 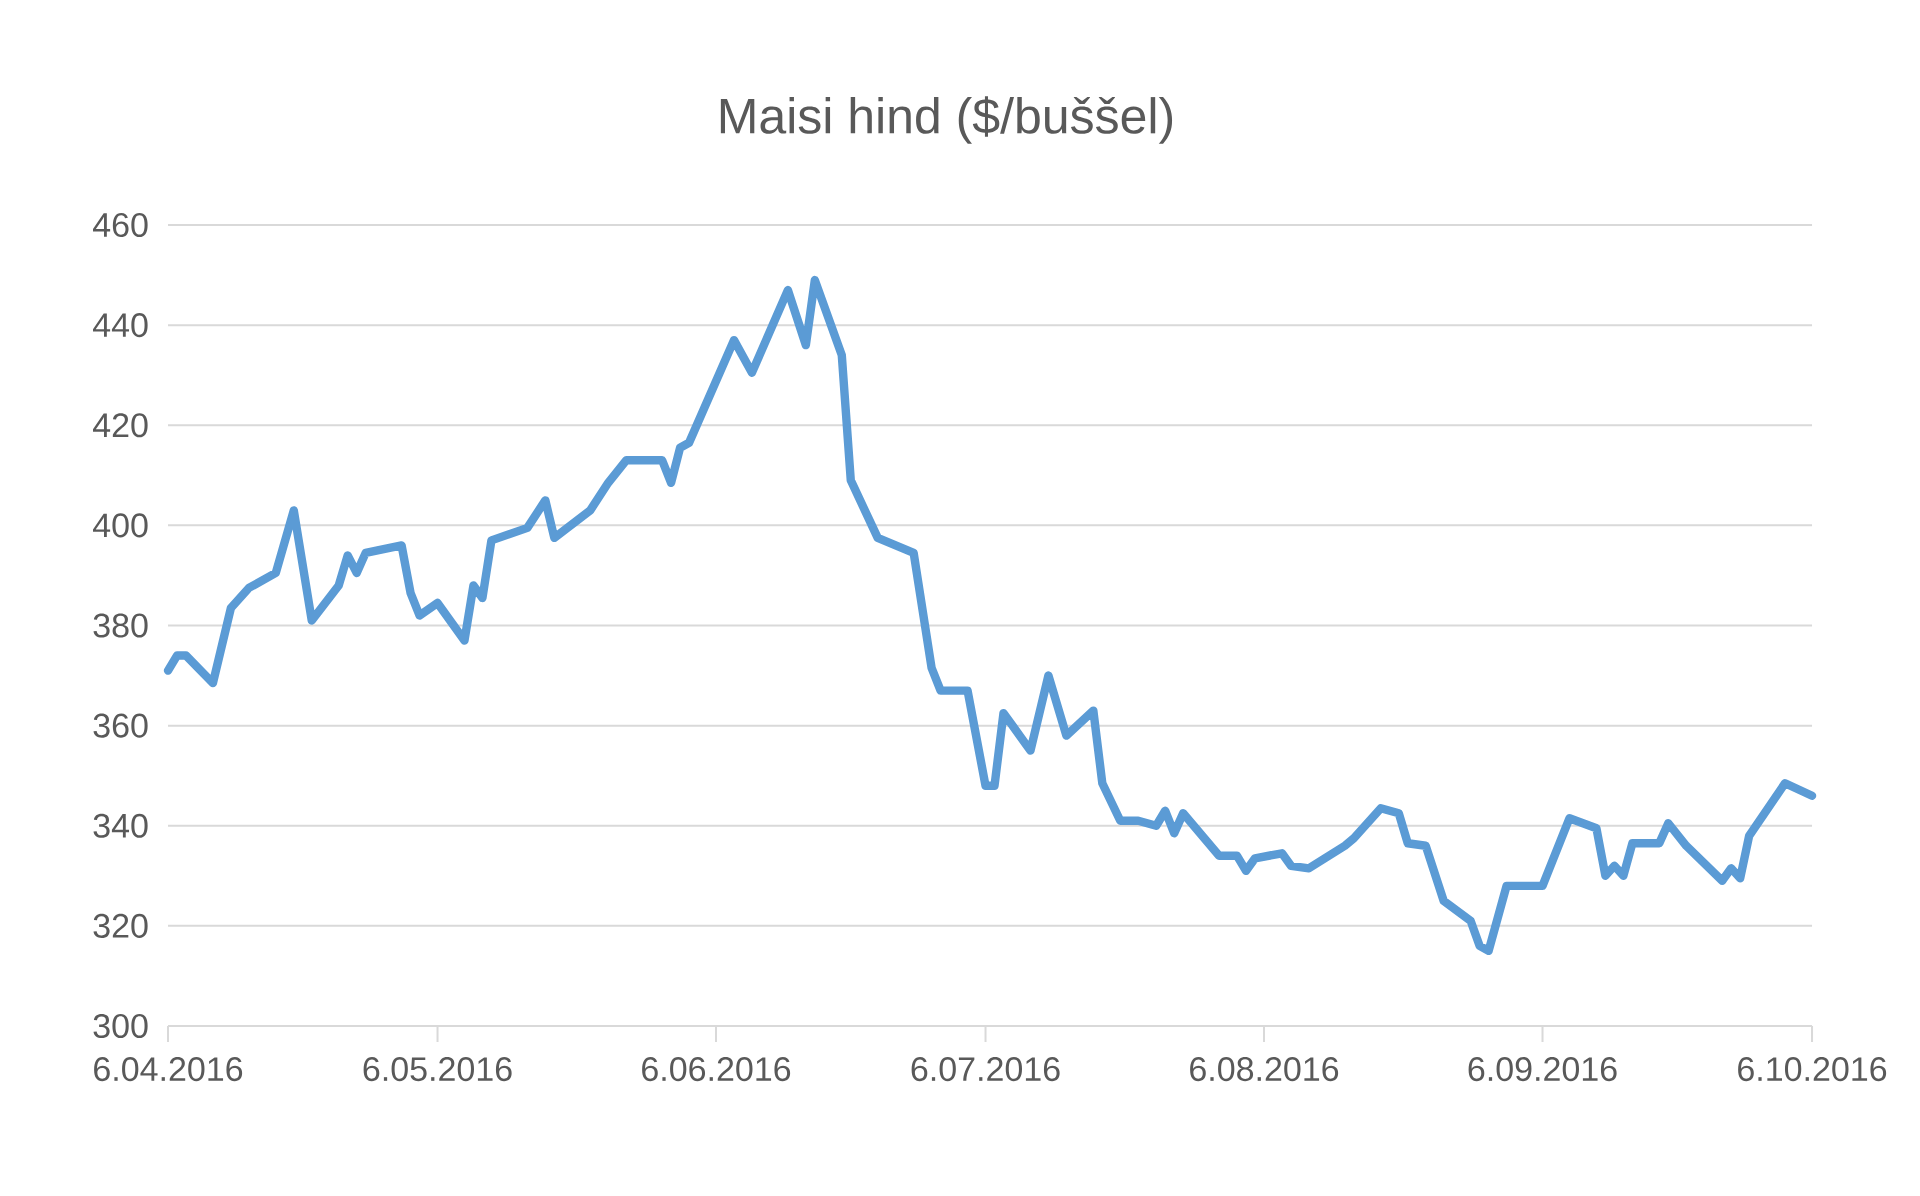 I want to click on y-tick-label: 460, so click(x=120, y=225).